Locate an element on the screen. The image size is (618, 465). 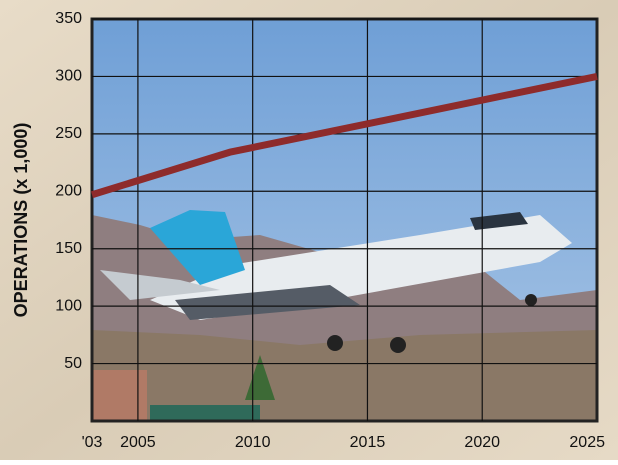
y-tick-label: 100 is located at coordinates (68, 305).